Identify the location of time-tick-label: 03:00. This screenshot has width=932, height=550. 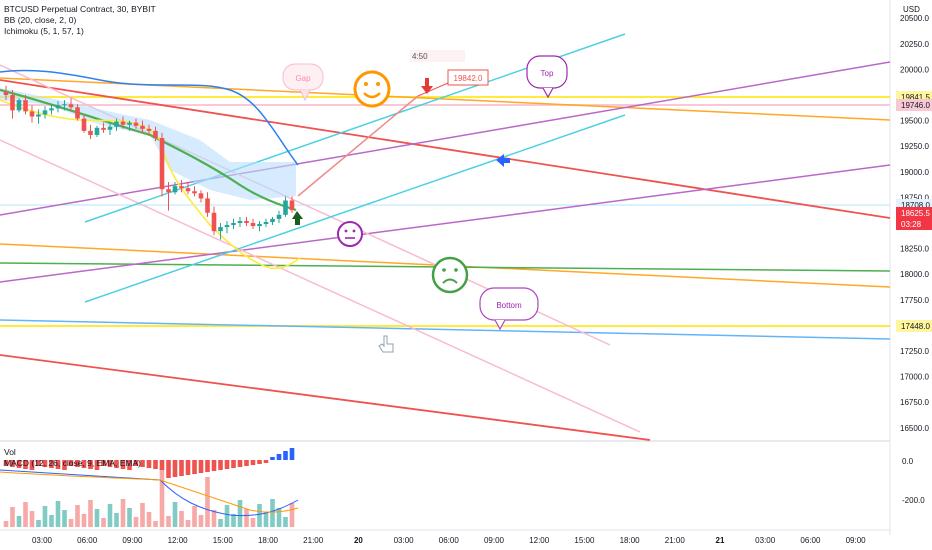
(42, 540).